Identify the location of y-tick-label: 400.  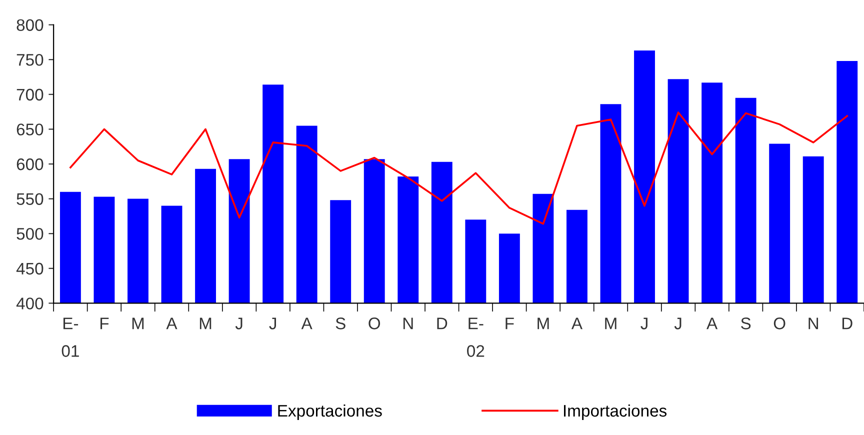
(30, 304).